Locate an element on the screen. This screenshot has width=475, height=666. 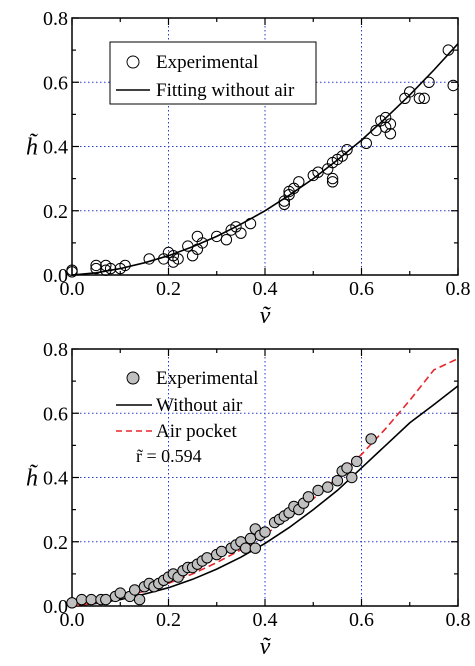
legend-label-fitting-without-air: Fitting without air is located at coordinates (225, 90).